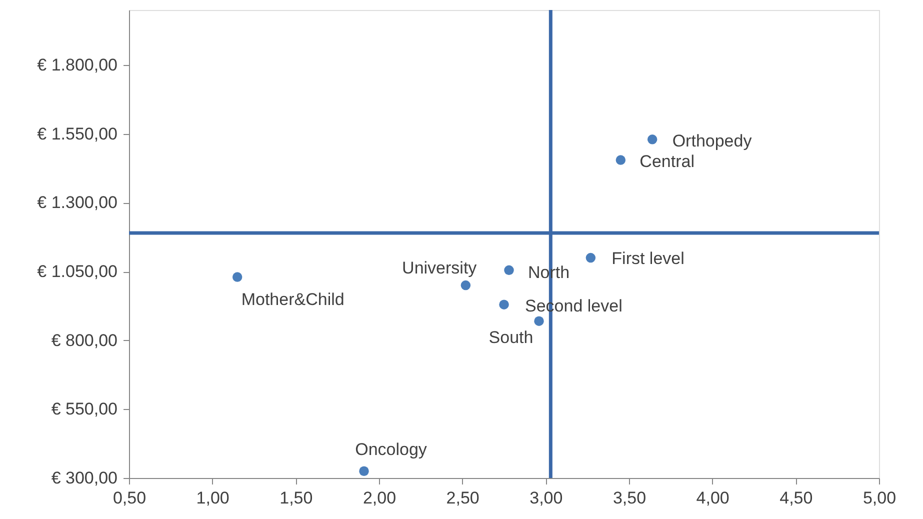 The width and height of the screenshot is (923, 519). What do you see at coordinates (77, 65) in the screenshot?
I see `y-tick-label: € 1.800,00` at bounding box center [77, 65].